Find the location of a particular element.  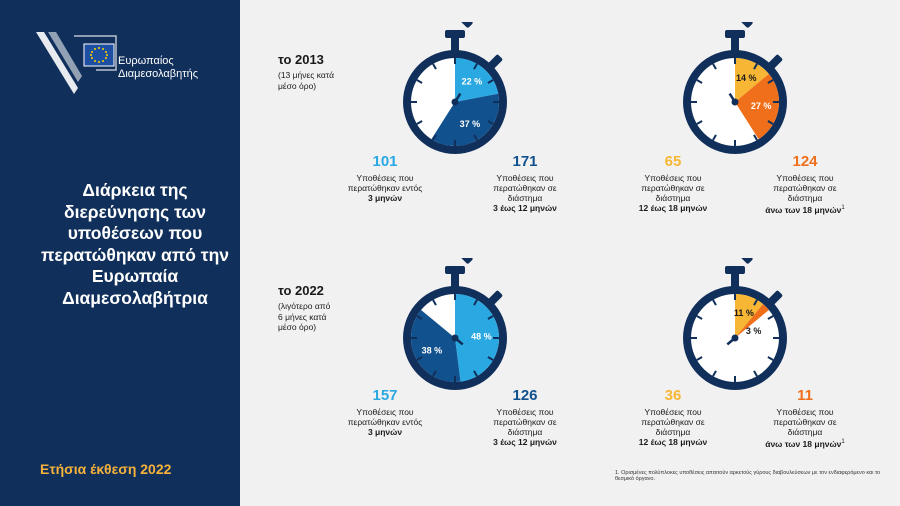

stat-period-text: άνω των 18 μηνών is located at coordinates (803, 443).